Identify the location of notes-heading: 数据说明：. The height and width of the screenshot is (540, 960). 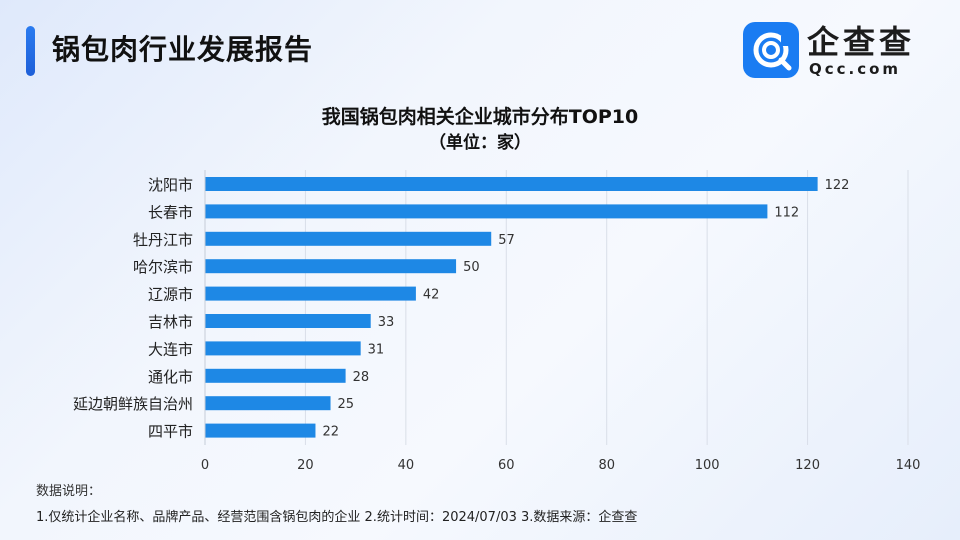
(69, 491).